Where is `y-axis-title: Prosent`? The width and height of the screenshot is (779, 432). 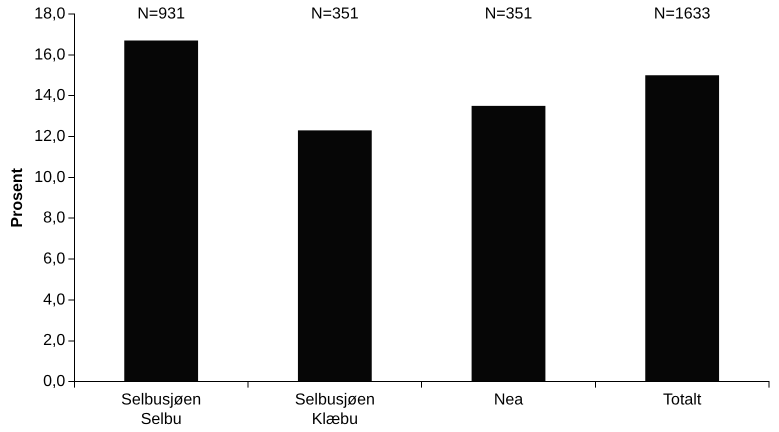
y-axis-title: Prosent is located at coordinates (17, 197).